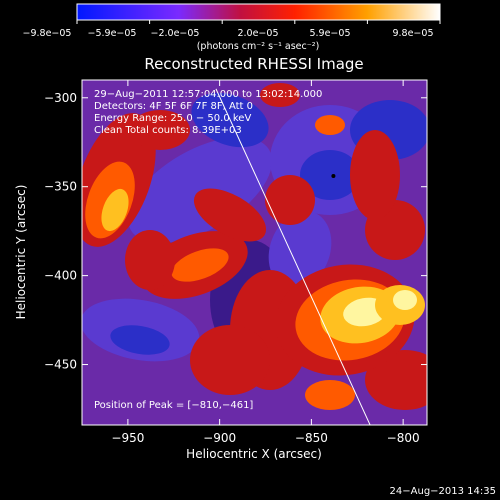 The height and width of the screenshot is (500, 500). Describe the element at coordinates (253, 64) in the screenshot. I see `chart-title: Reconstructed RHESSI Image` at that location.